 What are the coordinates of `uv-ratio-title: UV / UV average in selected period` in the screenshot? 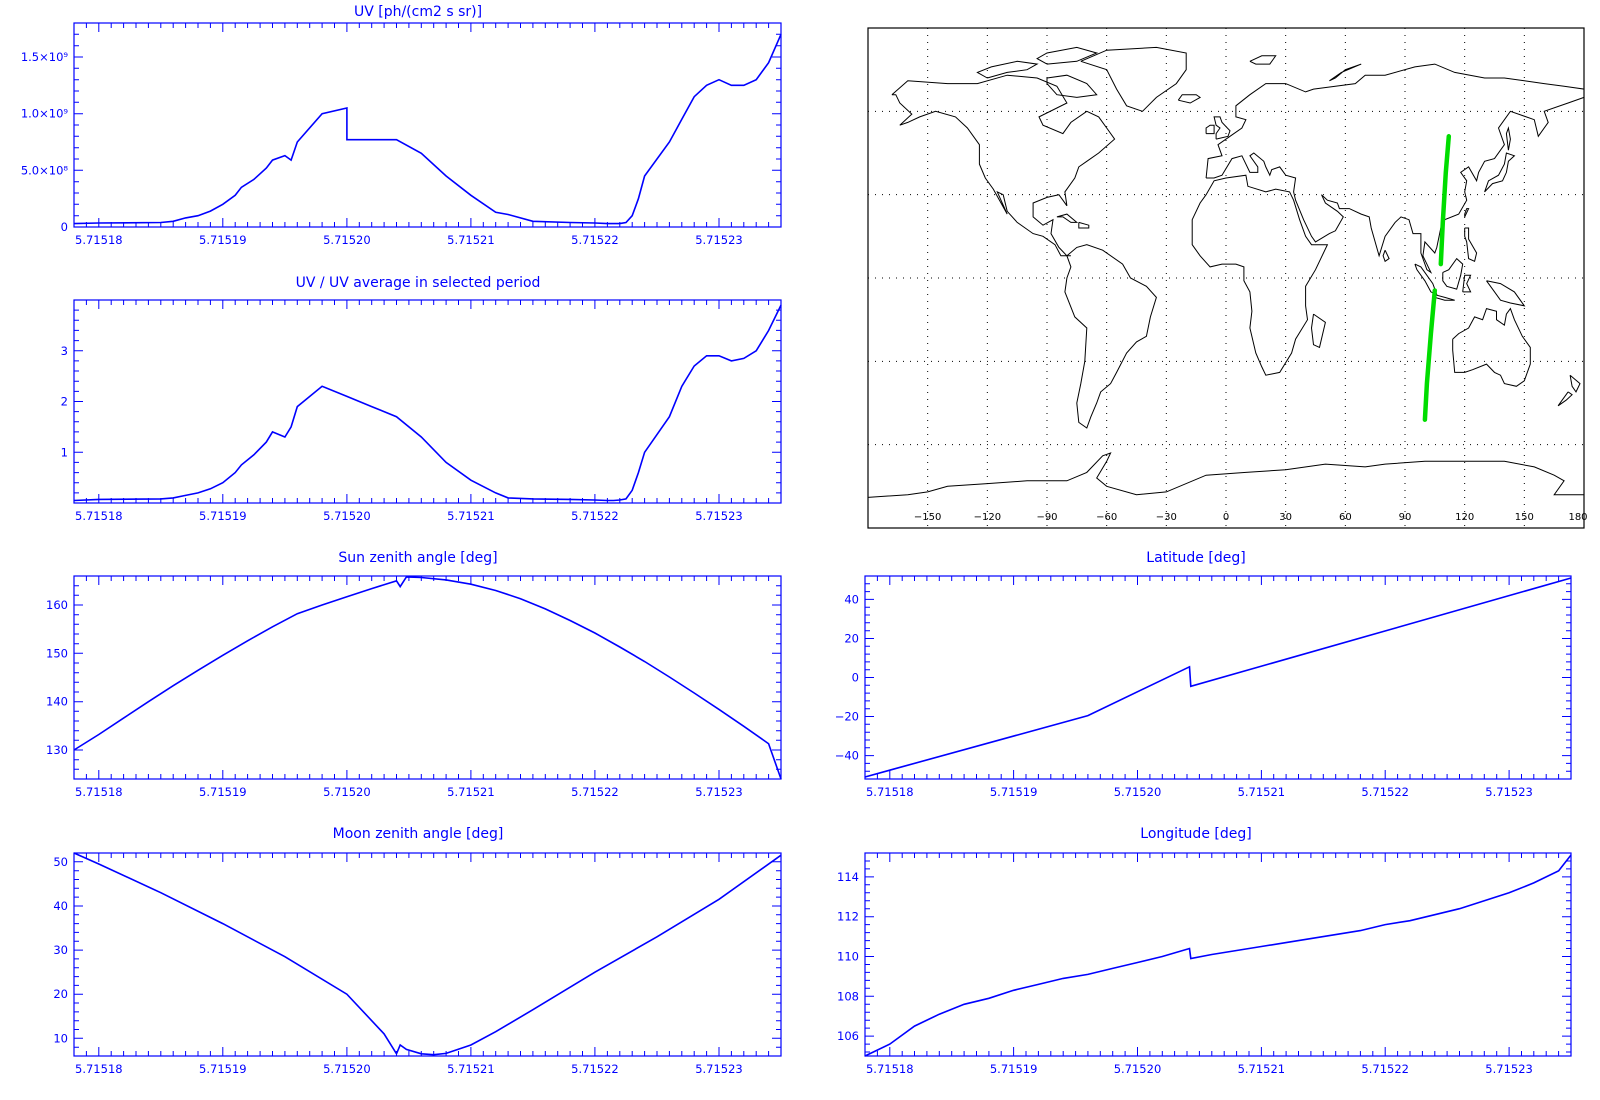 It's located at (418, 283).